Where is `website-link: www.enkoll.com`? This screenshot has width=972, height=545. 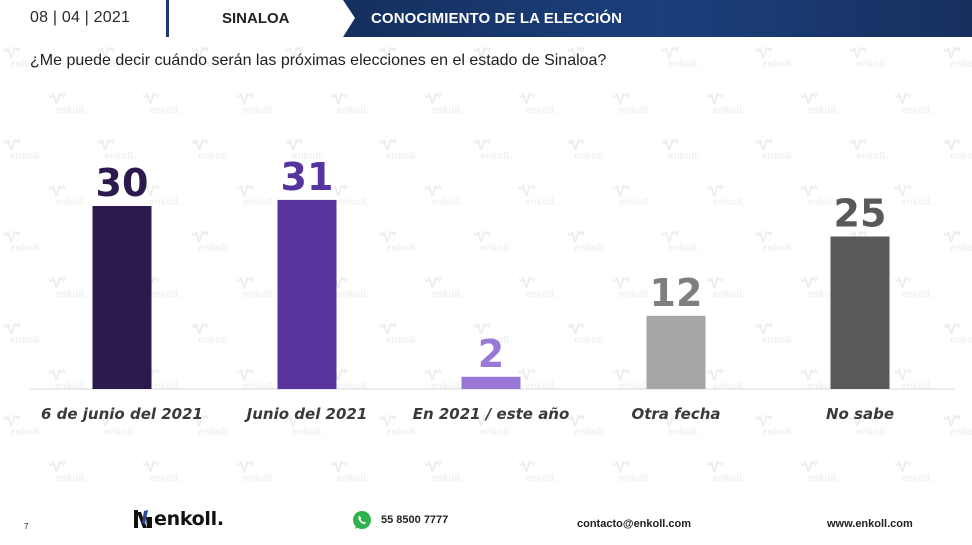 website-link: www.enkoll.com is located at coordinates (870, 524).